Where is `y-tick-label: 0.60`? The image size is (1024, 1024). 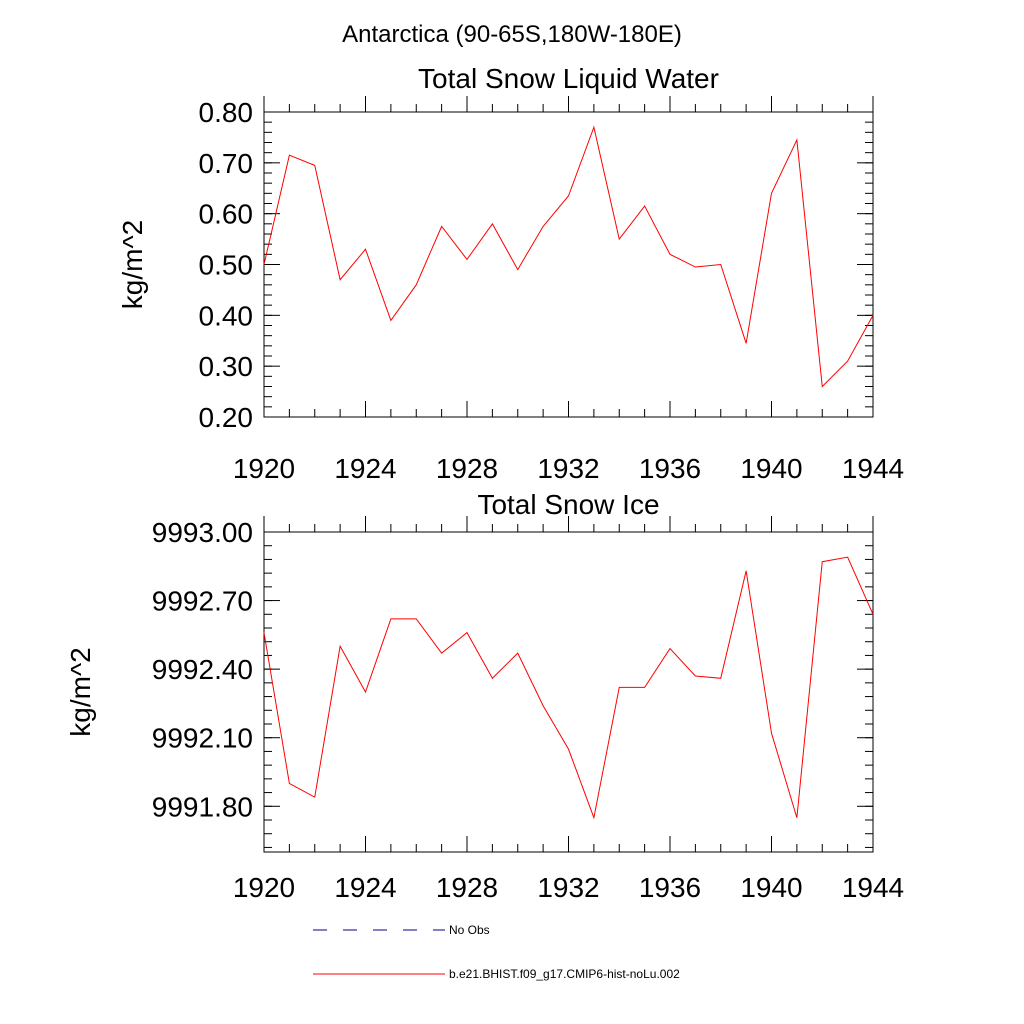
y-tick-label: 0.60 is located at coordinates (226, 214).